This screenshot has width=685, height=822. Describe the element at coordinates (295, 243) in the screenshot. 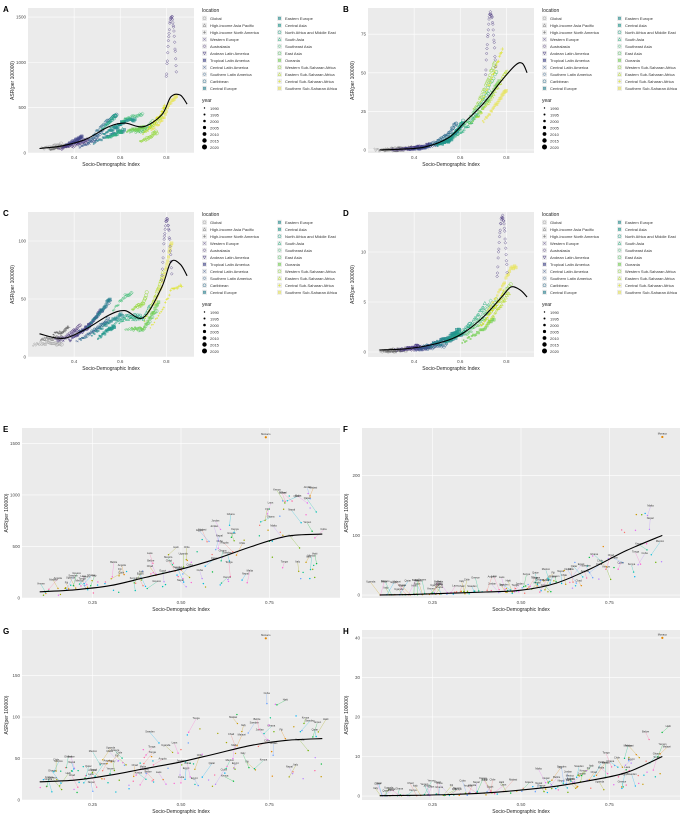

I see `legend-item-label: South Asia` at that location.